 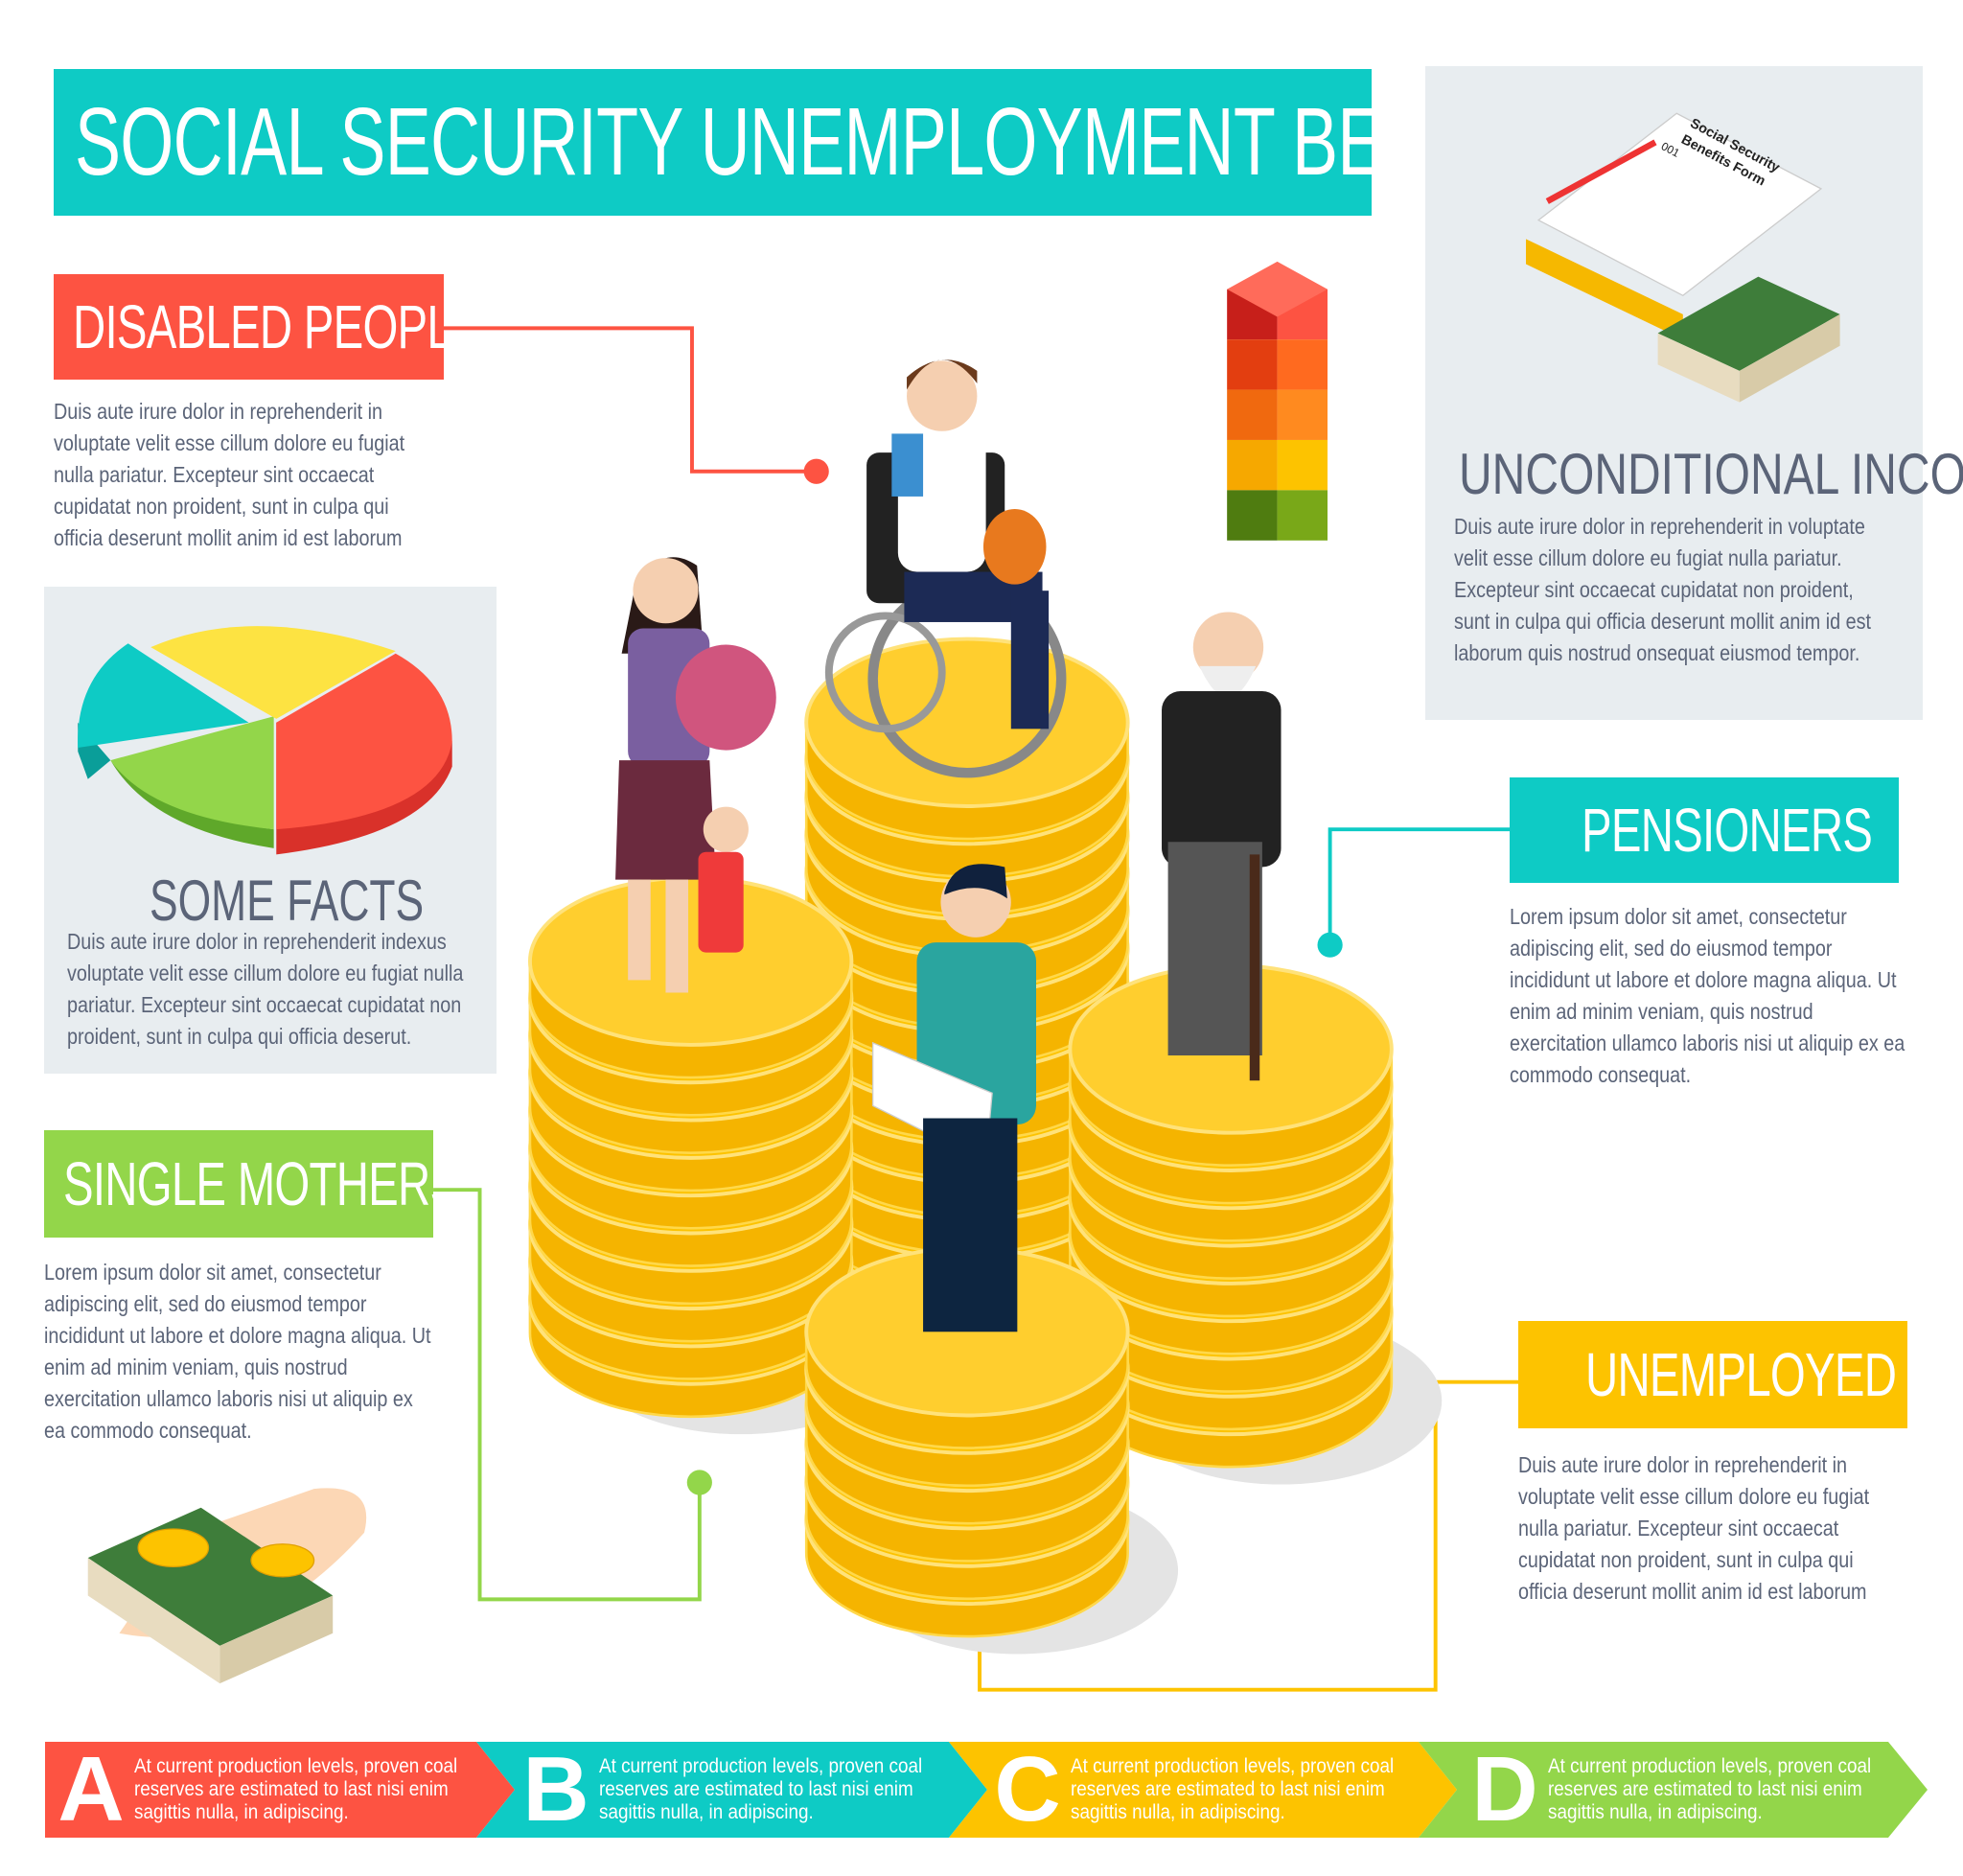 I want to click on pie-slice-green, so click(x=192, y=773).